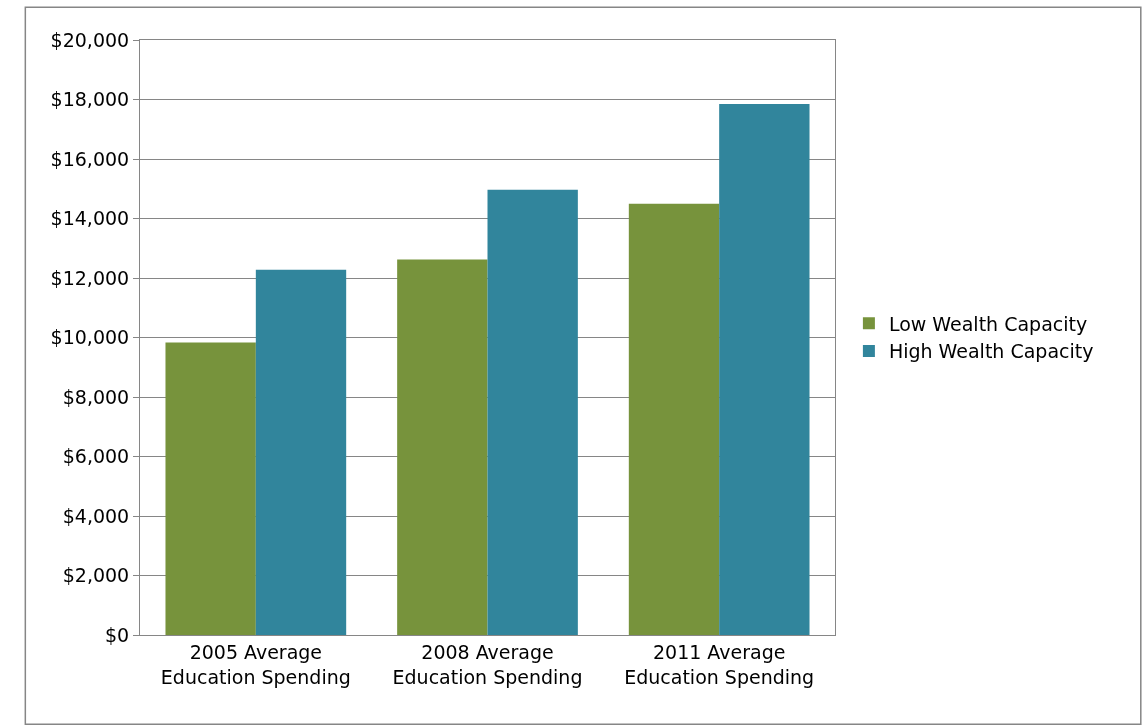 This screenshot has height=727, width=1145. Describe the element at coordinates (90, 39) in the screenshot. I see `y-tick-label: $20,000` at that location.